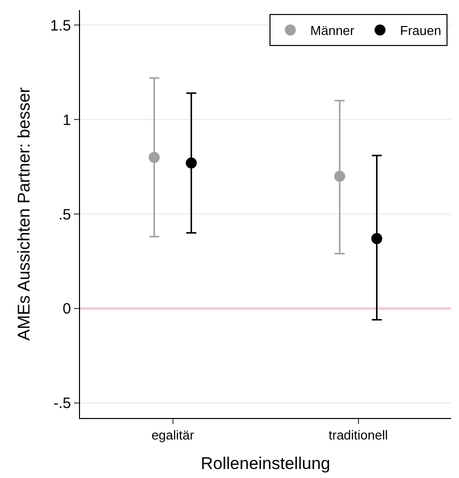  What do you see at coordinates (421, 30) in the screenshot?
I see `legend-label: Frauen` at bounding box center [421, 30].